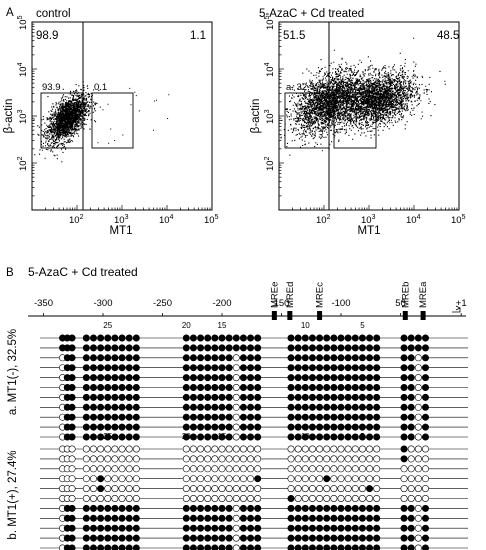  What do you see at coordinates (270, 69) in the screenshot?
I see `y-tick-label: 104` at bounding box center [270, 69].